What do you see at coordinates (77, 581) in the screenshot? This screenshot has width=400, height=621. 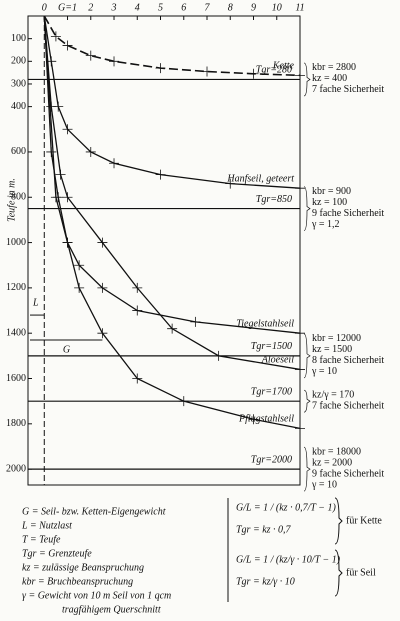 I see `legend-note: kbr = Bruchbeanspruchung` at bounding box center [77, 581].